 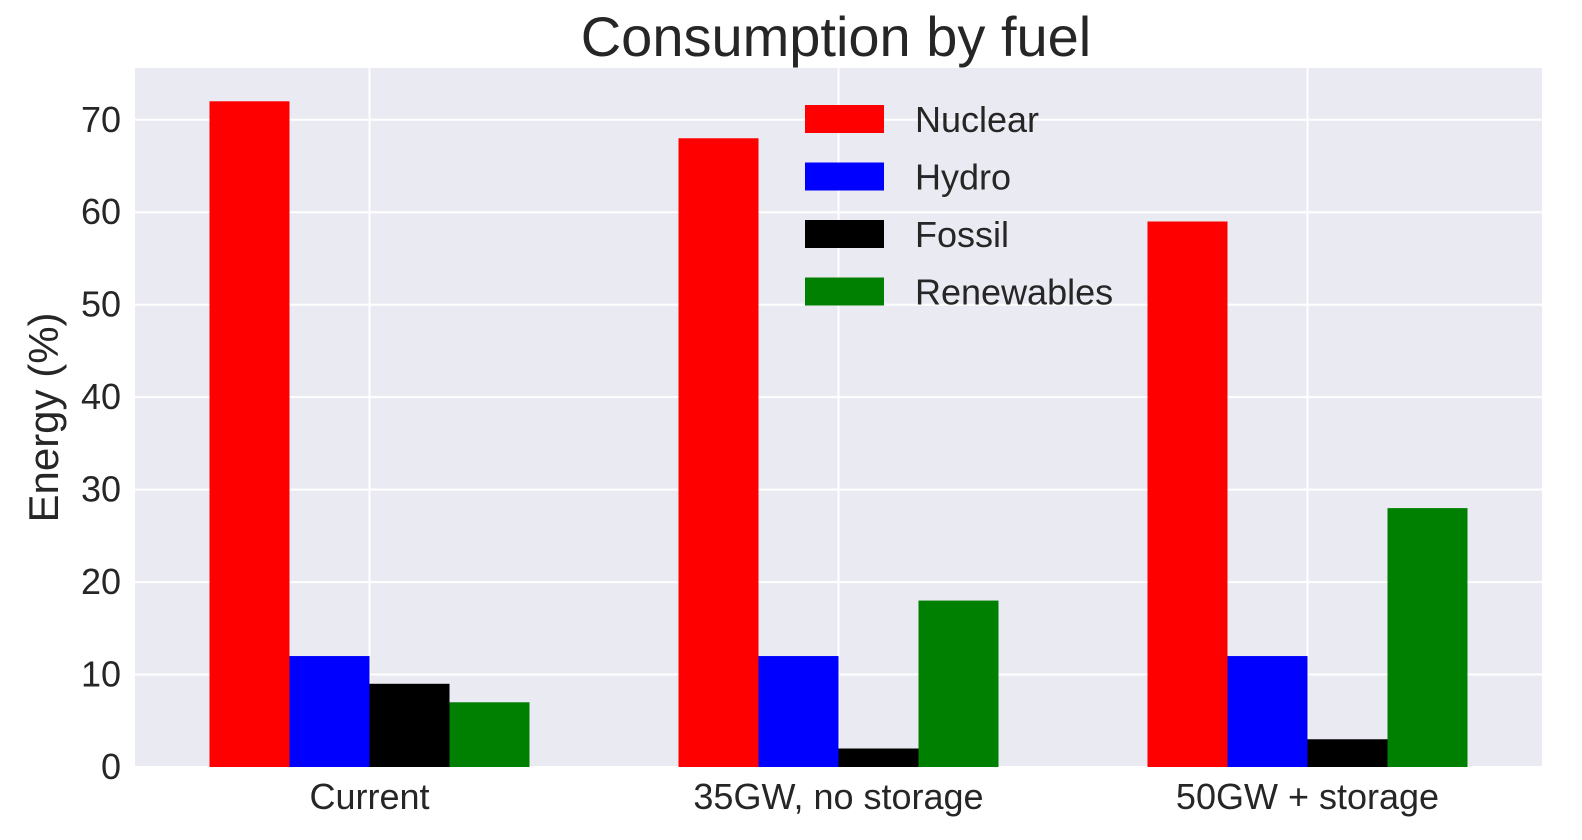 What do you see at coordinates (959, 206) in the screenshot?
I see `legend: Nuclear Hydro Fossil Renewables` at bounding box center [959, 206].